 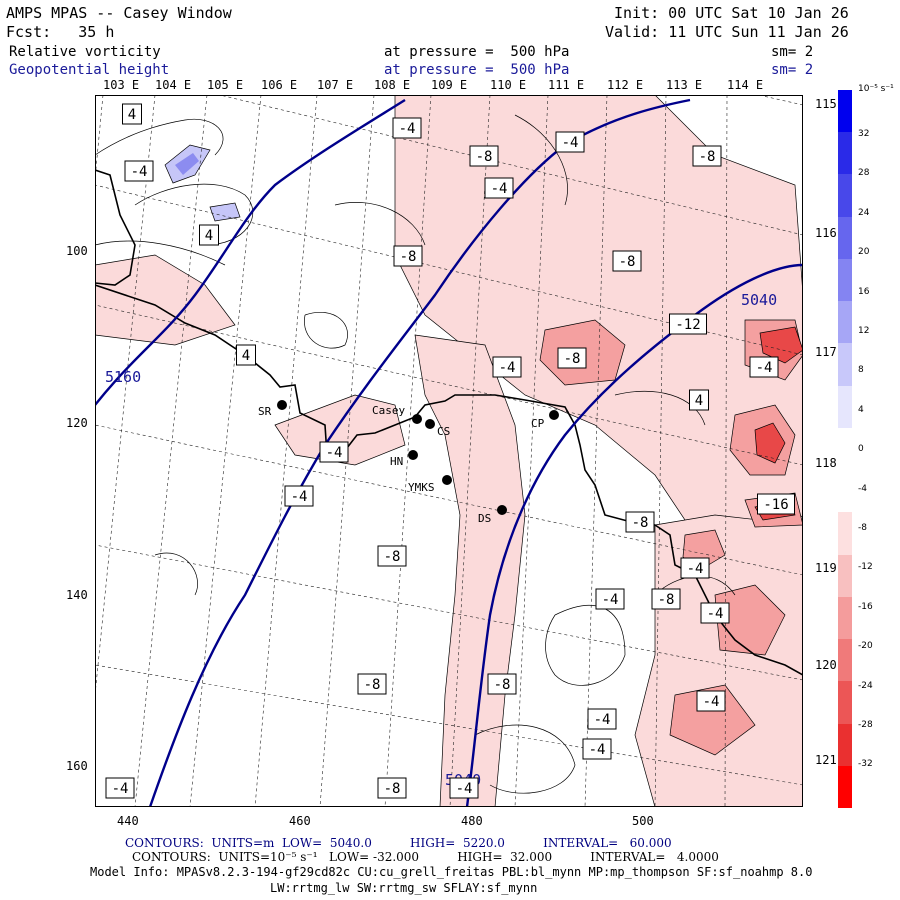 What do you see at coordinates (864, 134) in the screenshot?
I see `colorbar-tick-label: 32` at bounding box center [864, 134].